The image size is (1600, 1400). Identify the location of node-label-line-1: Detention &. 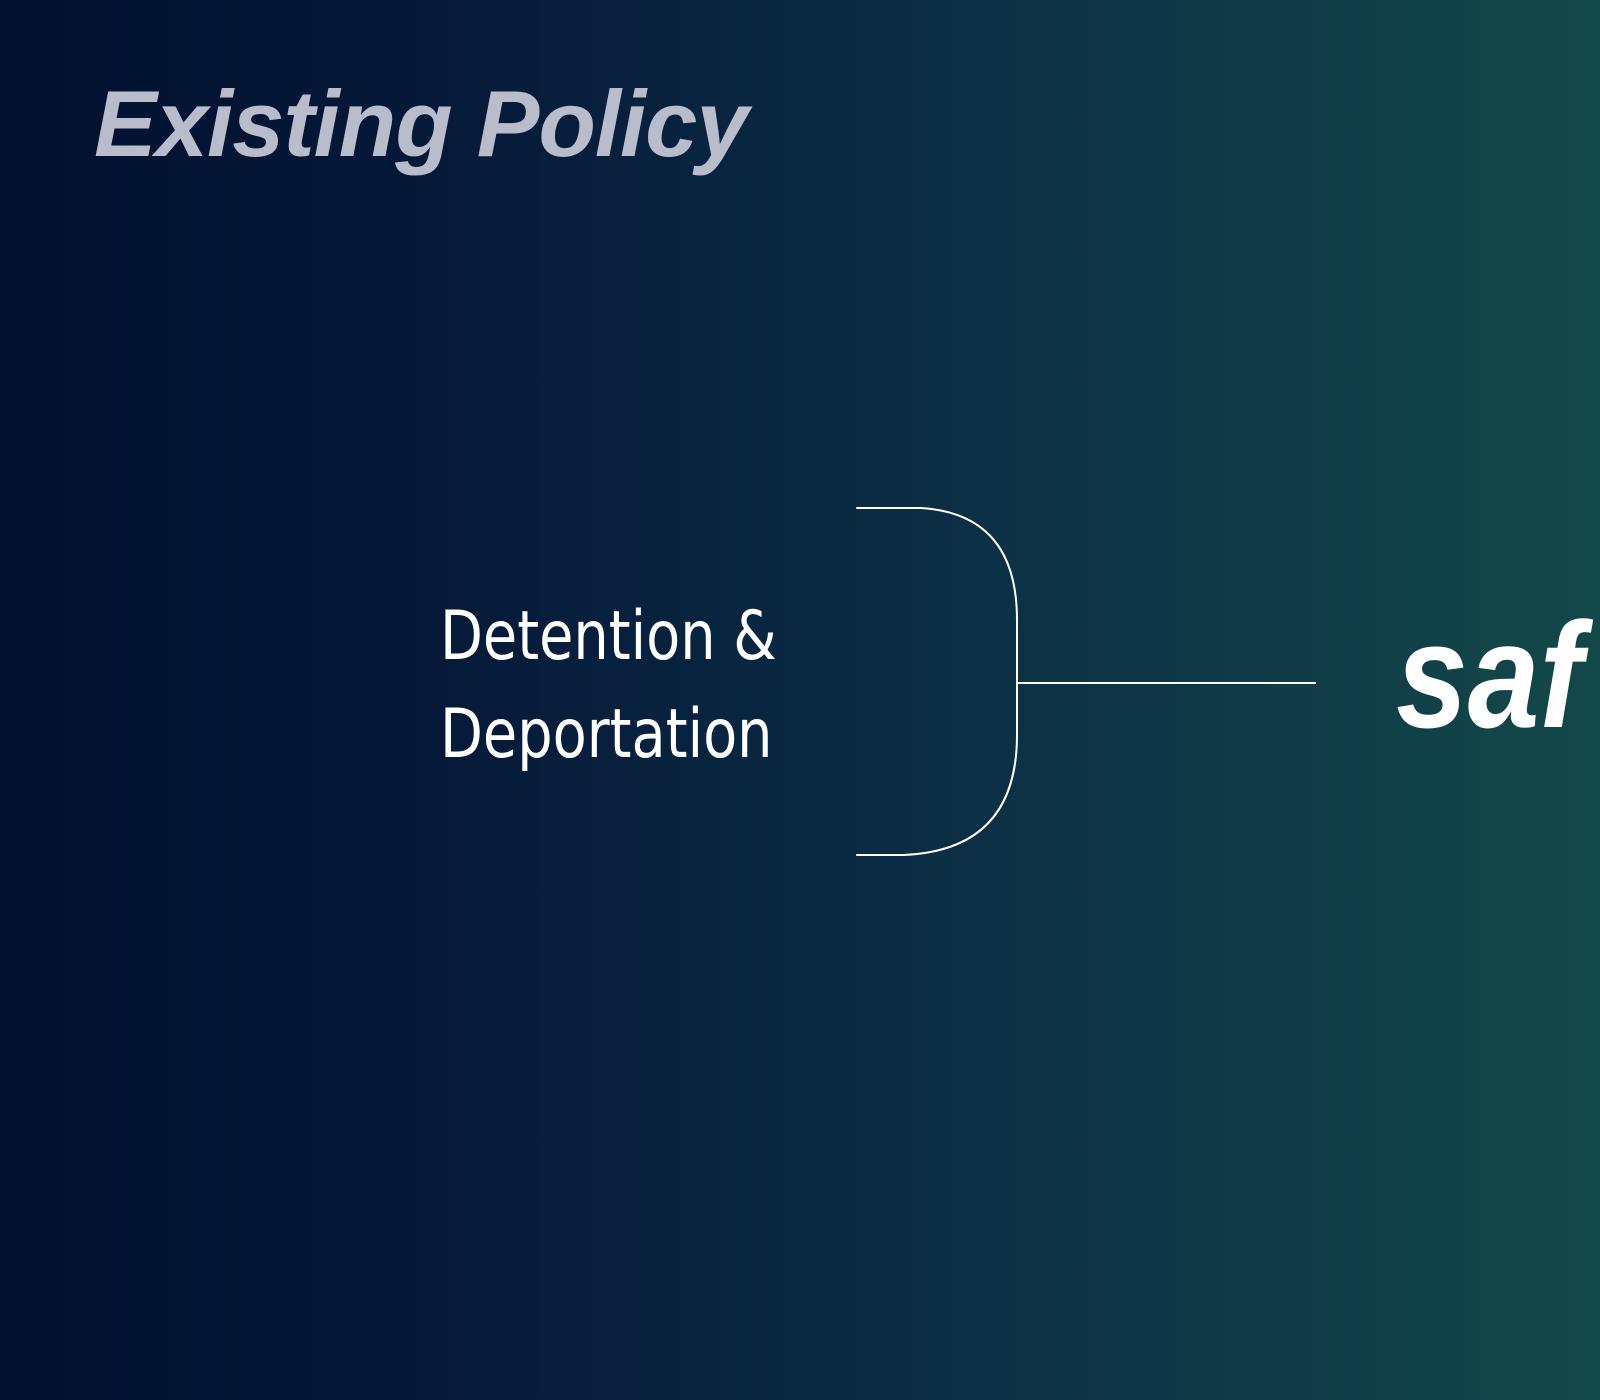
(608, 636).